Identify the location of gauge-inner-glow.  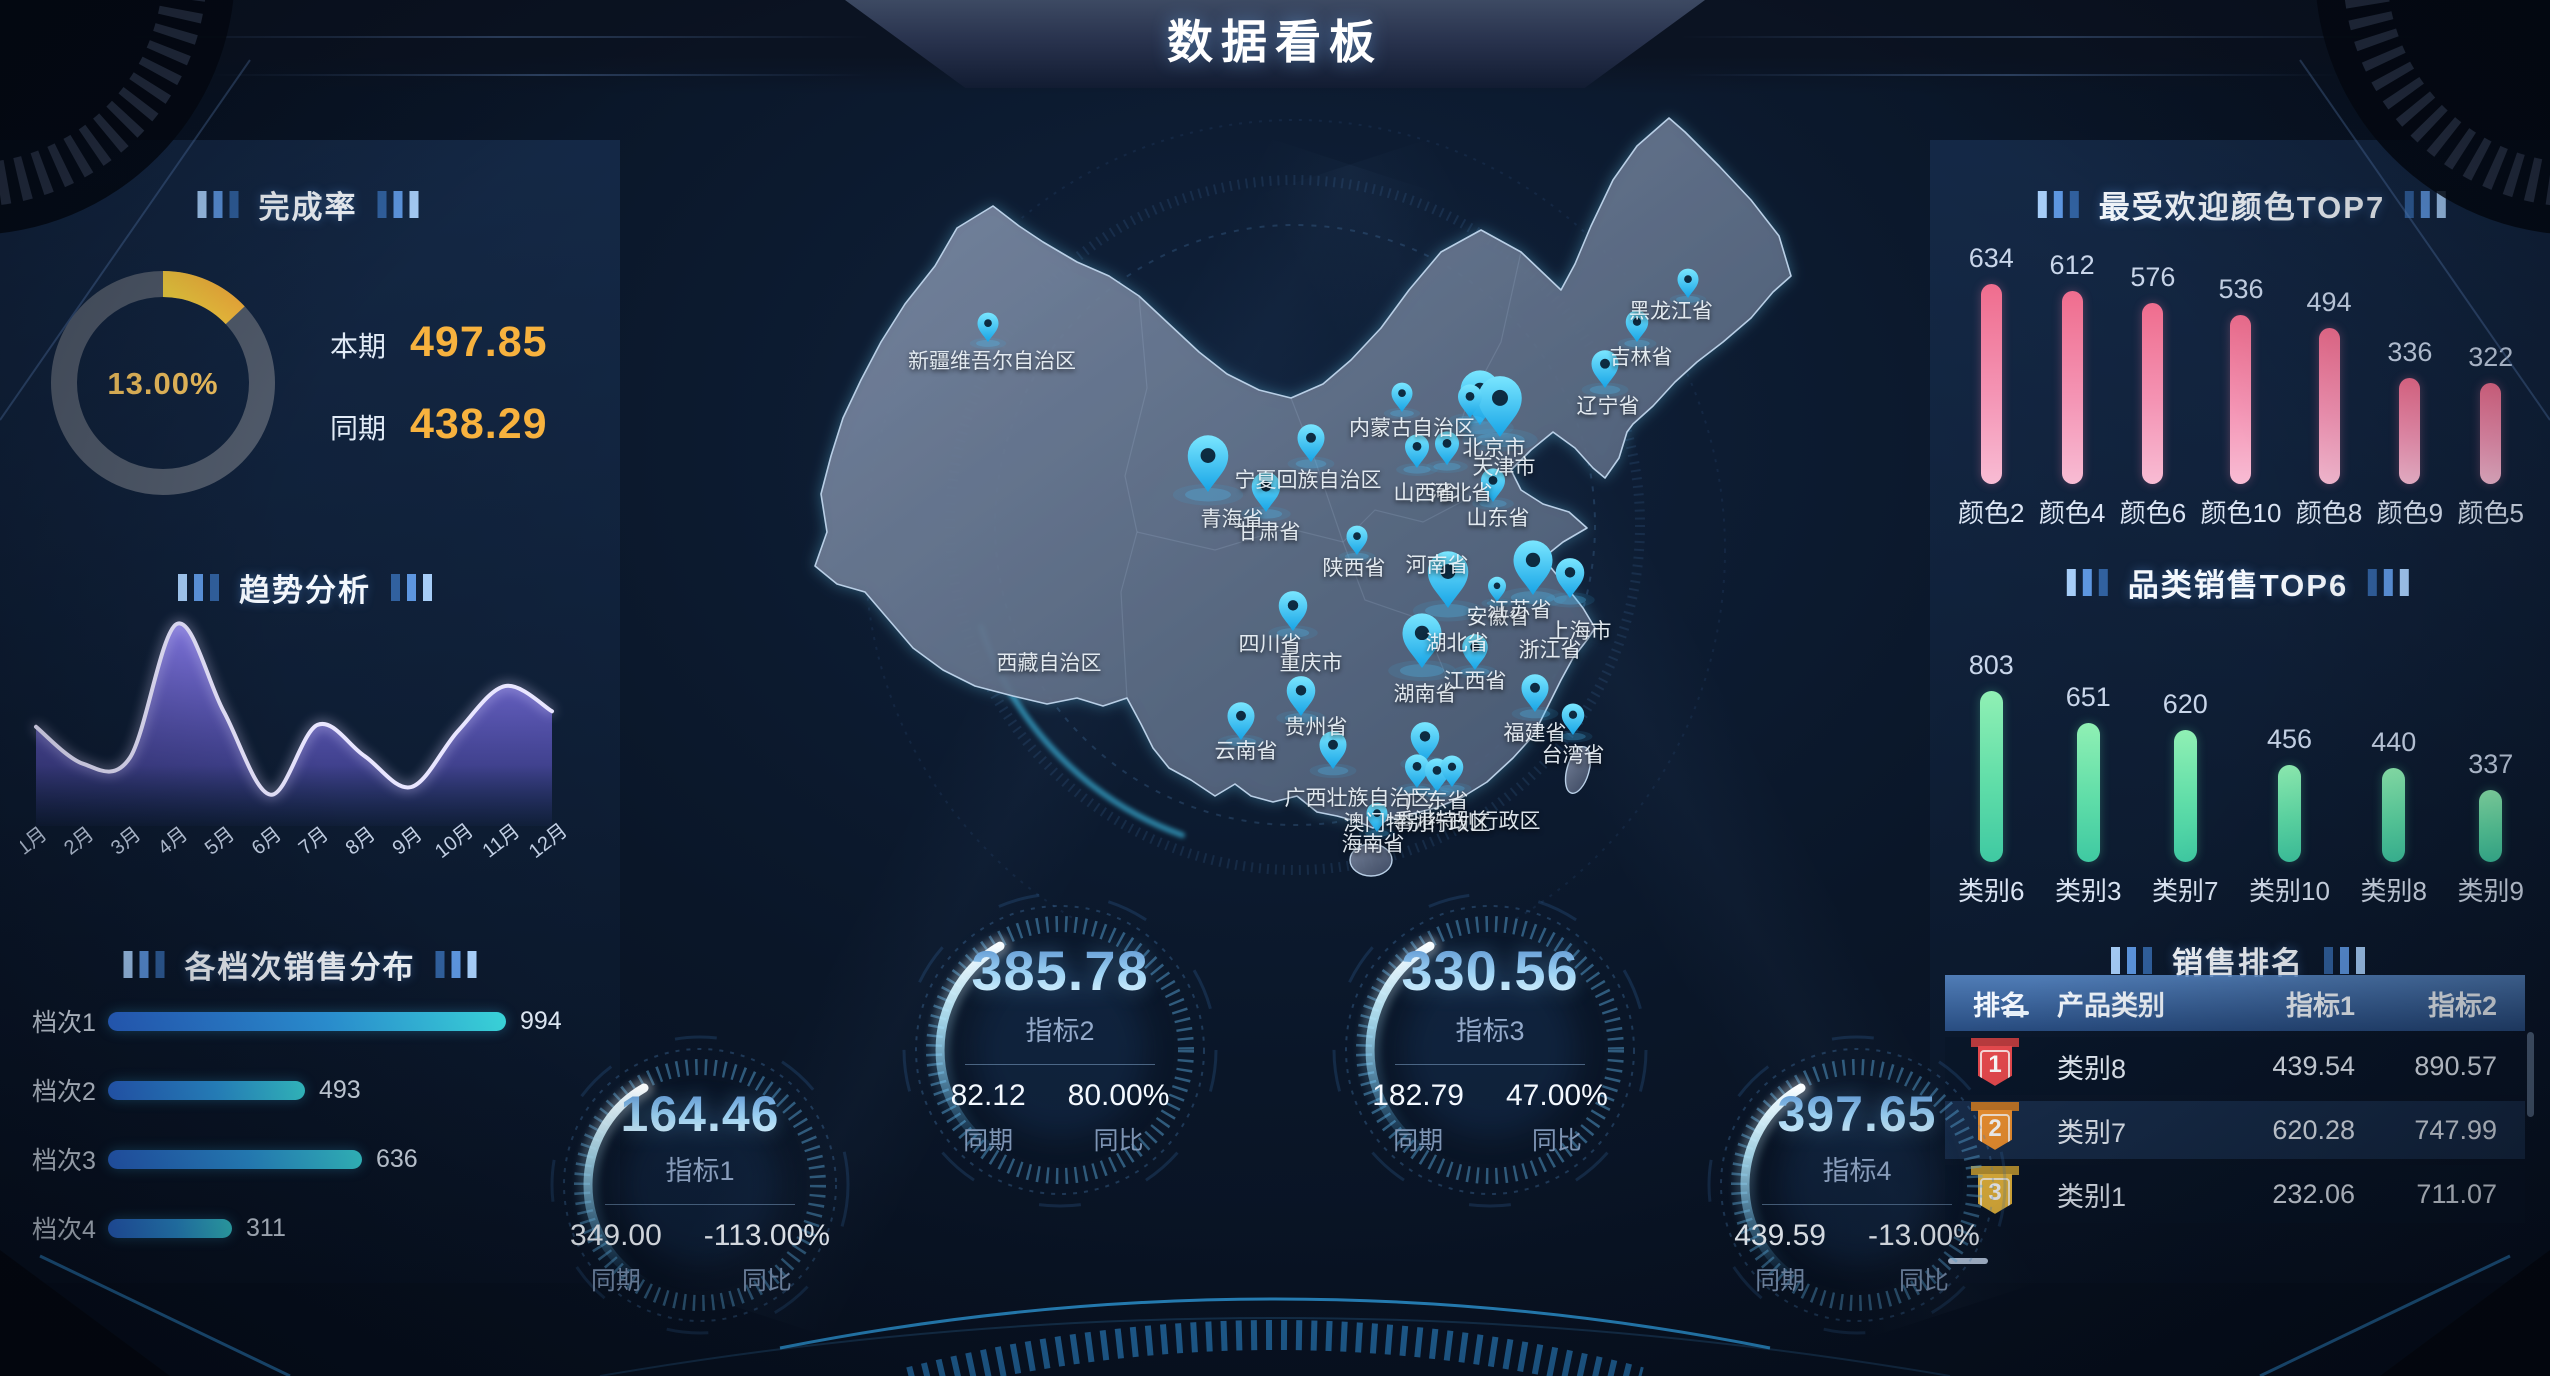
(700, 1185).